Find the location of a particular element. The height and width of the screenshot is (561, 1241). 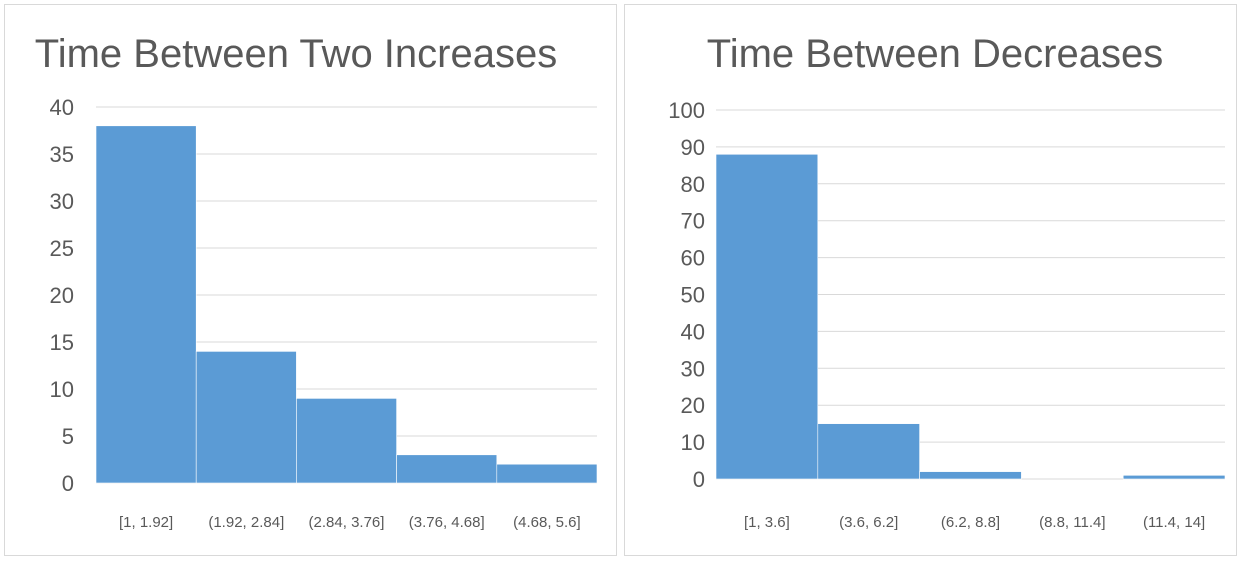

x-tick-label: (3.76, 4.68] is located at coordinates (447, 522).